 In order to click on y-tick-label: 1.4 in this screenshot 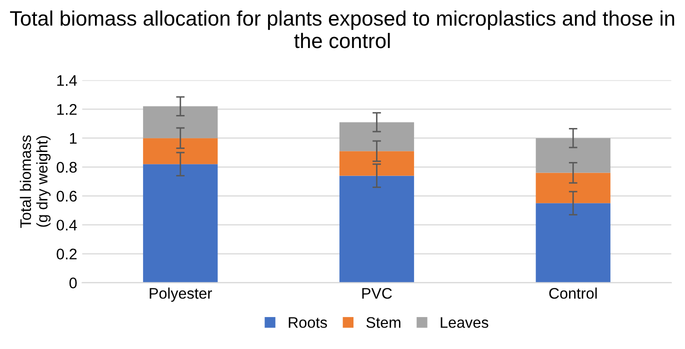, I will do `click(67, 80)`.